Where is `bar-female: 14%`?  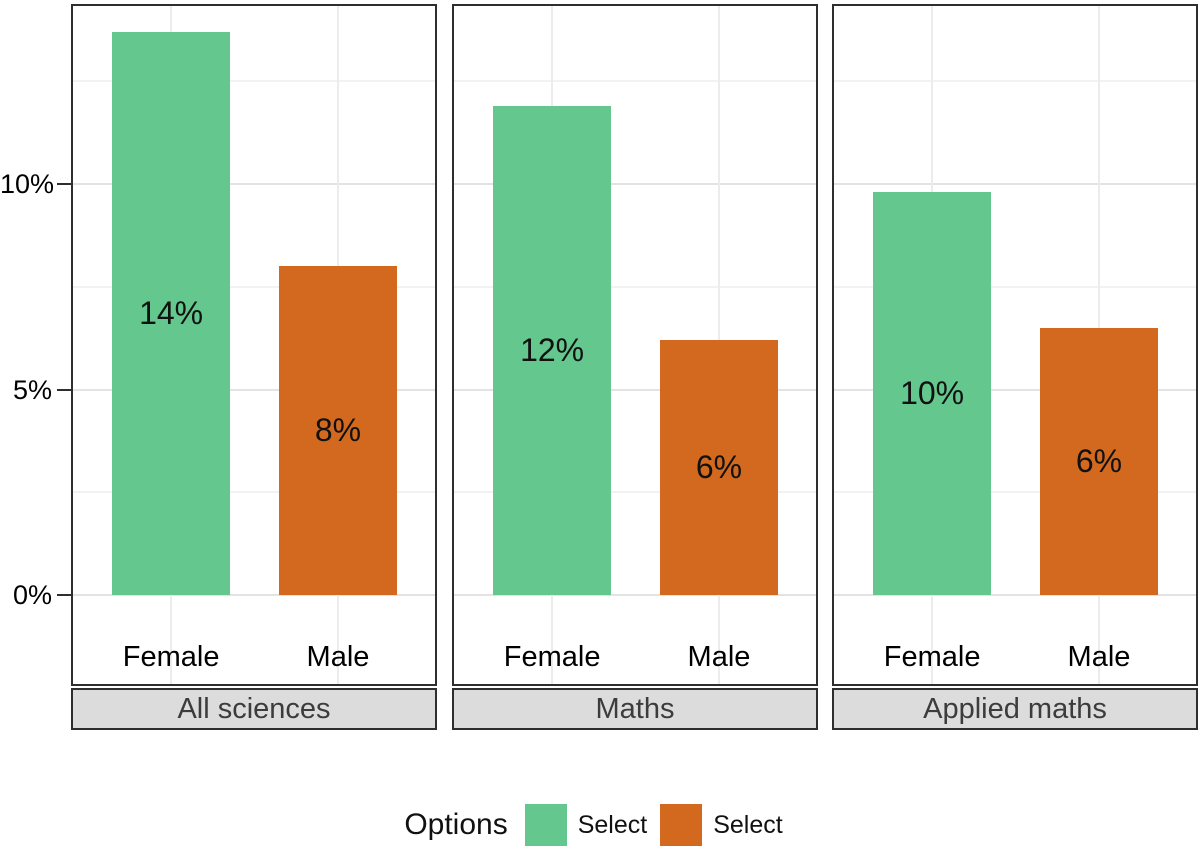
bar-female: 14% is located at coordinates (171, 313).